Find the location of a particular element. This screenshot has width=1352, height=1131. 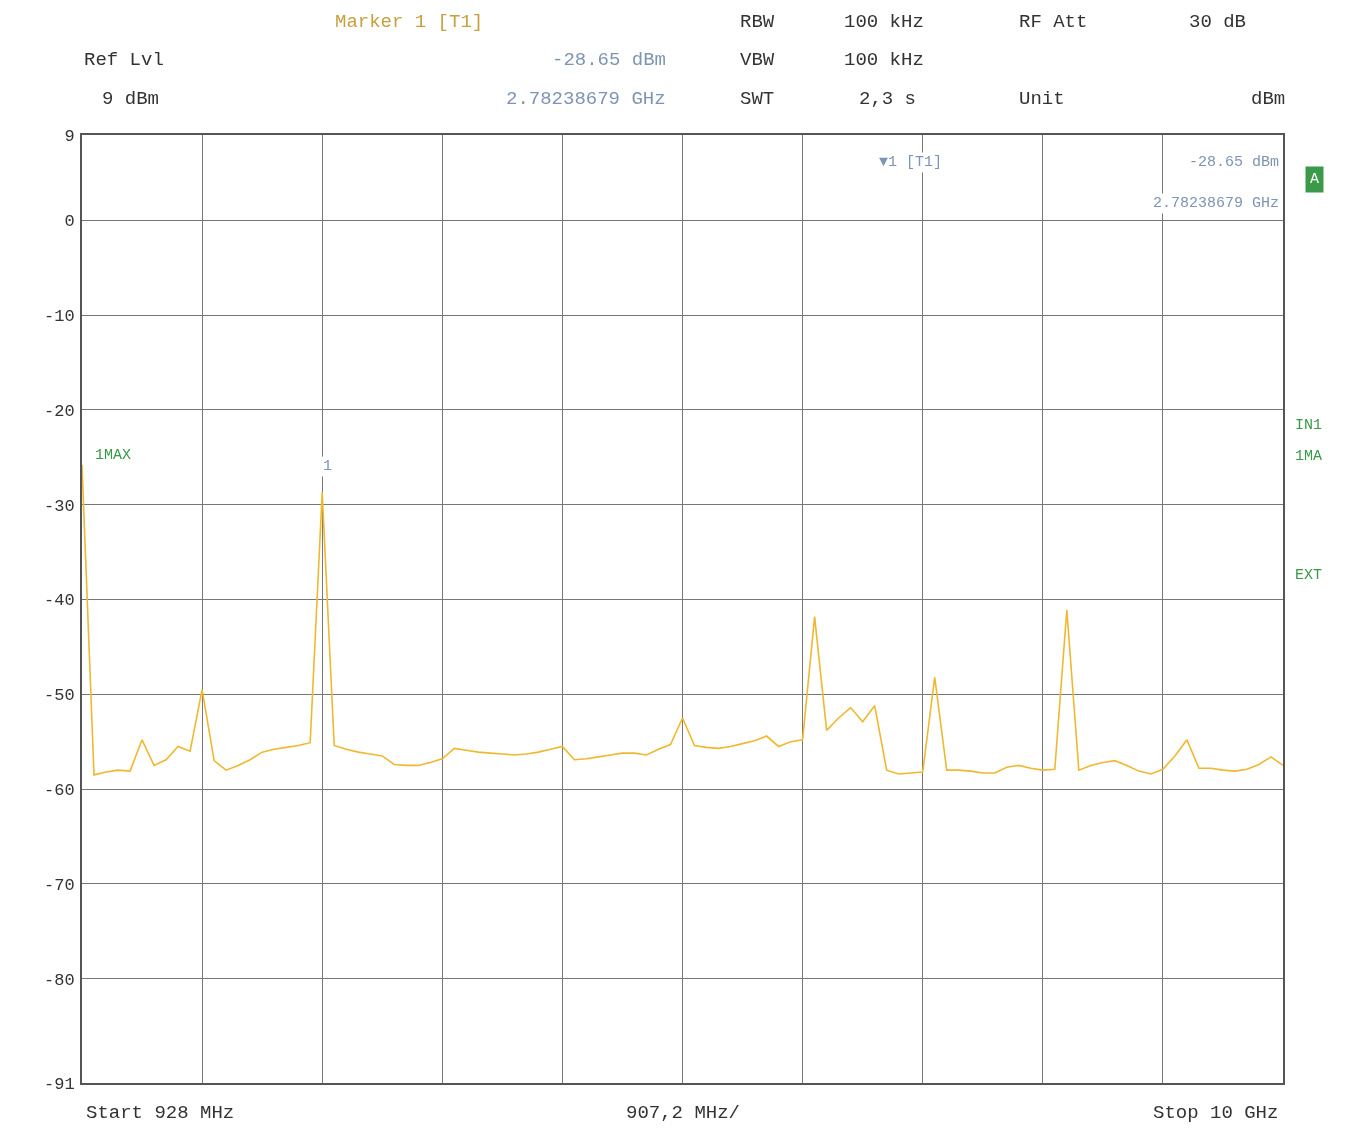

text: SWT is located at coordinates (757, 99).